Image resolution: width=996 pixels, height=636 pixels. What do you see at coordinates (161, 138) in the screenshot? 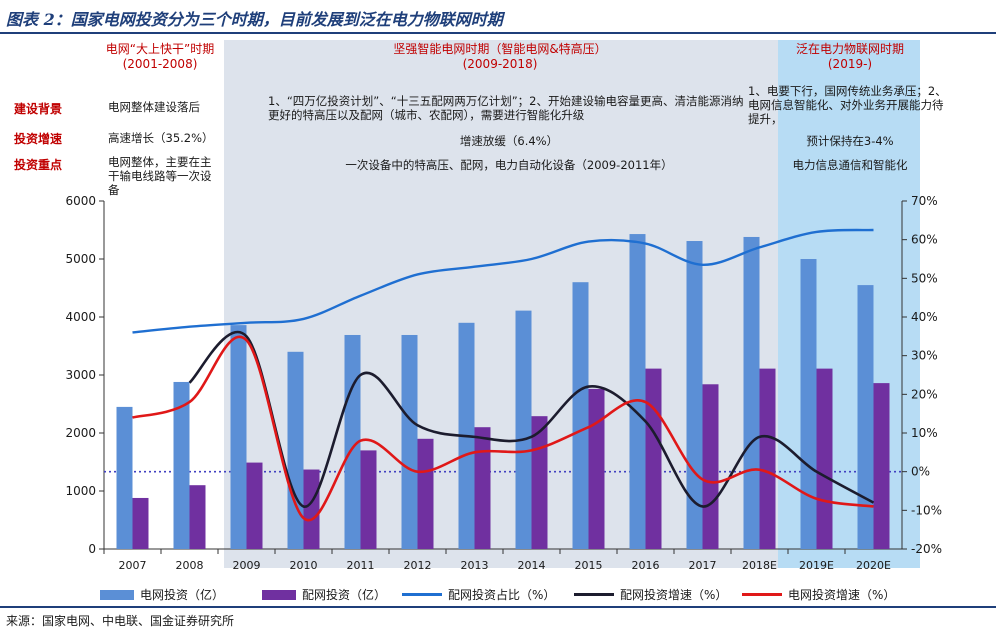
I see `p1-growth: 高速增长（35.2%）` at bounding box center [161, 138].